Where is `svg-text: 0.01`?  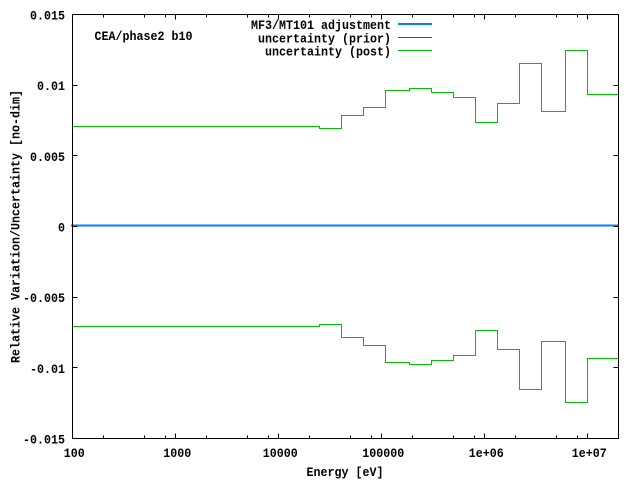 svg-text: 0.01 is located at coordinates (51, 86).